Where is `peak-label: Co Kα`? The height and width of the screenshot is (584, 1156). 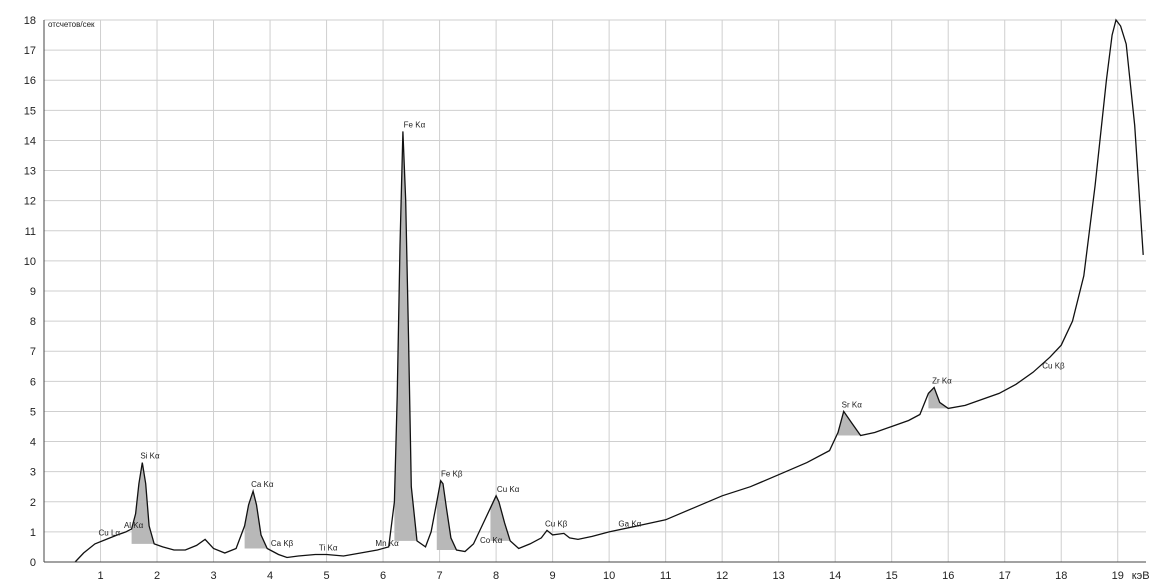
peak-label: Co Kα is located at coordinates (491, 540).